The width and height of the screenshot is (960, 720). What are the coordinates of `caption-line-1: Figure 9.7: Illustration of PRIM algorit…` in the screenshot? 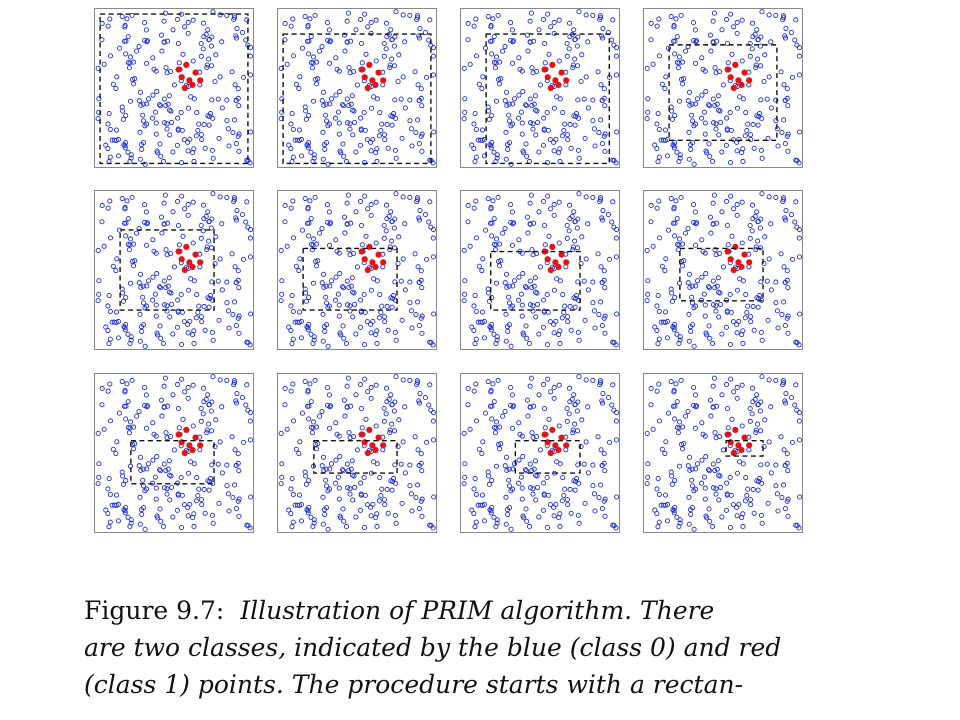 It's located at (399, 610).